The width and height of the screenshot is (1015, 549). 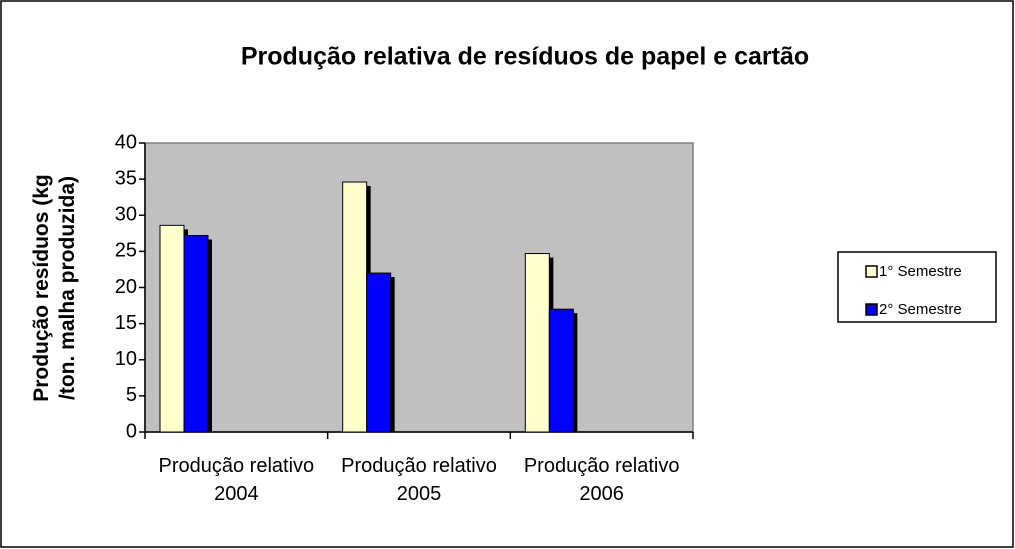 I want to click on x-tick-label: Produção relativo 2004, so click(x=236, y=480).